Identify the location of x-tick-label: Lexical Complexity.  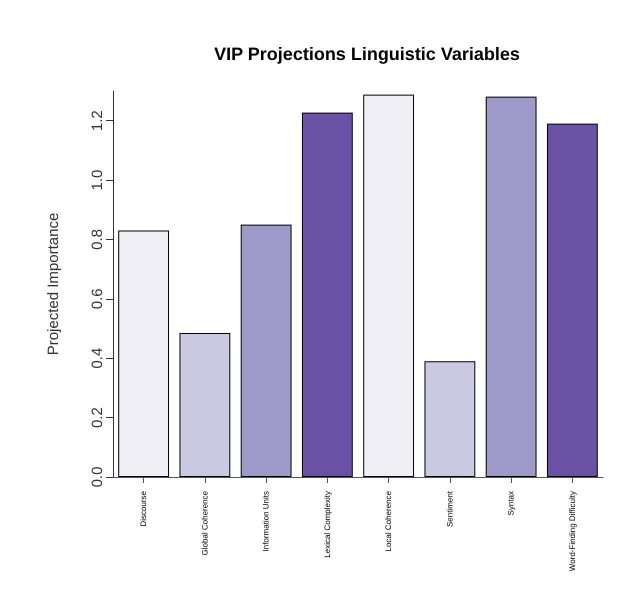
(327, 524).